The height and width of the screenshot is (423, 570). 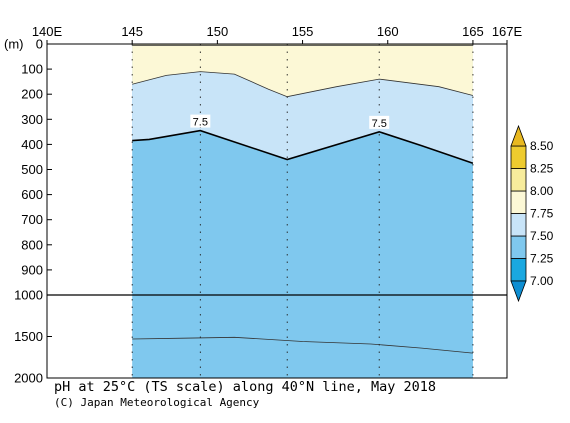 I want to click on contour-labels: 7.5 7.5, so click(x=290, y=122).